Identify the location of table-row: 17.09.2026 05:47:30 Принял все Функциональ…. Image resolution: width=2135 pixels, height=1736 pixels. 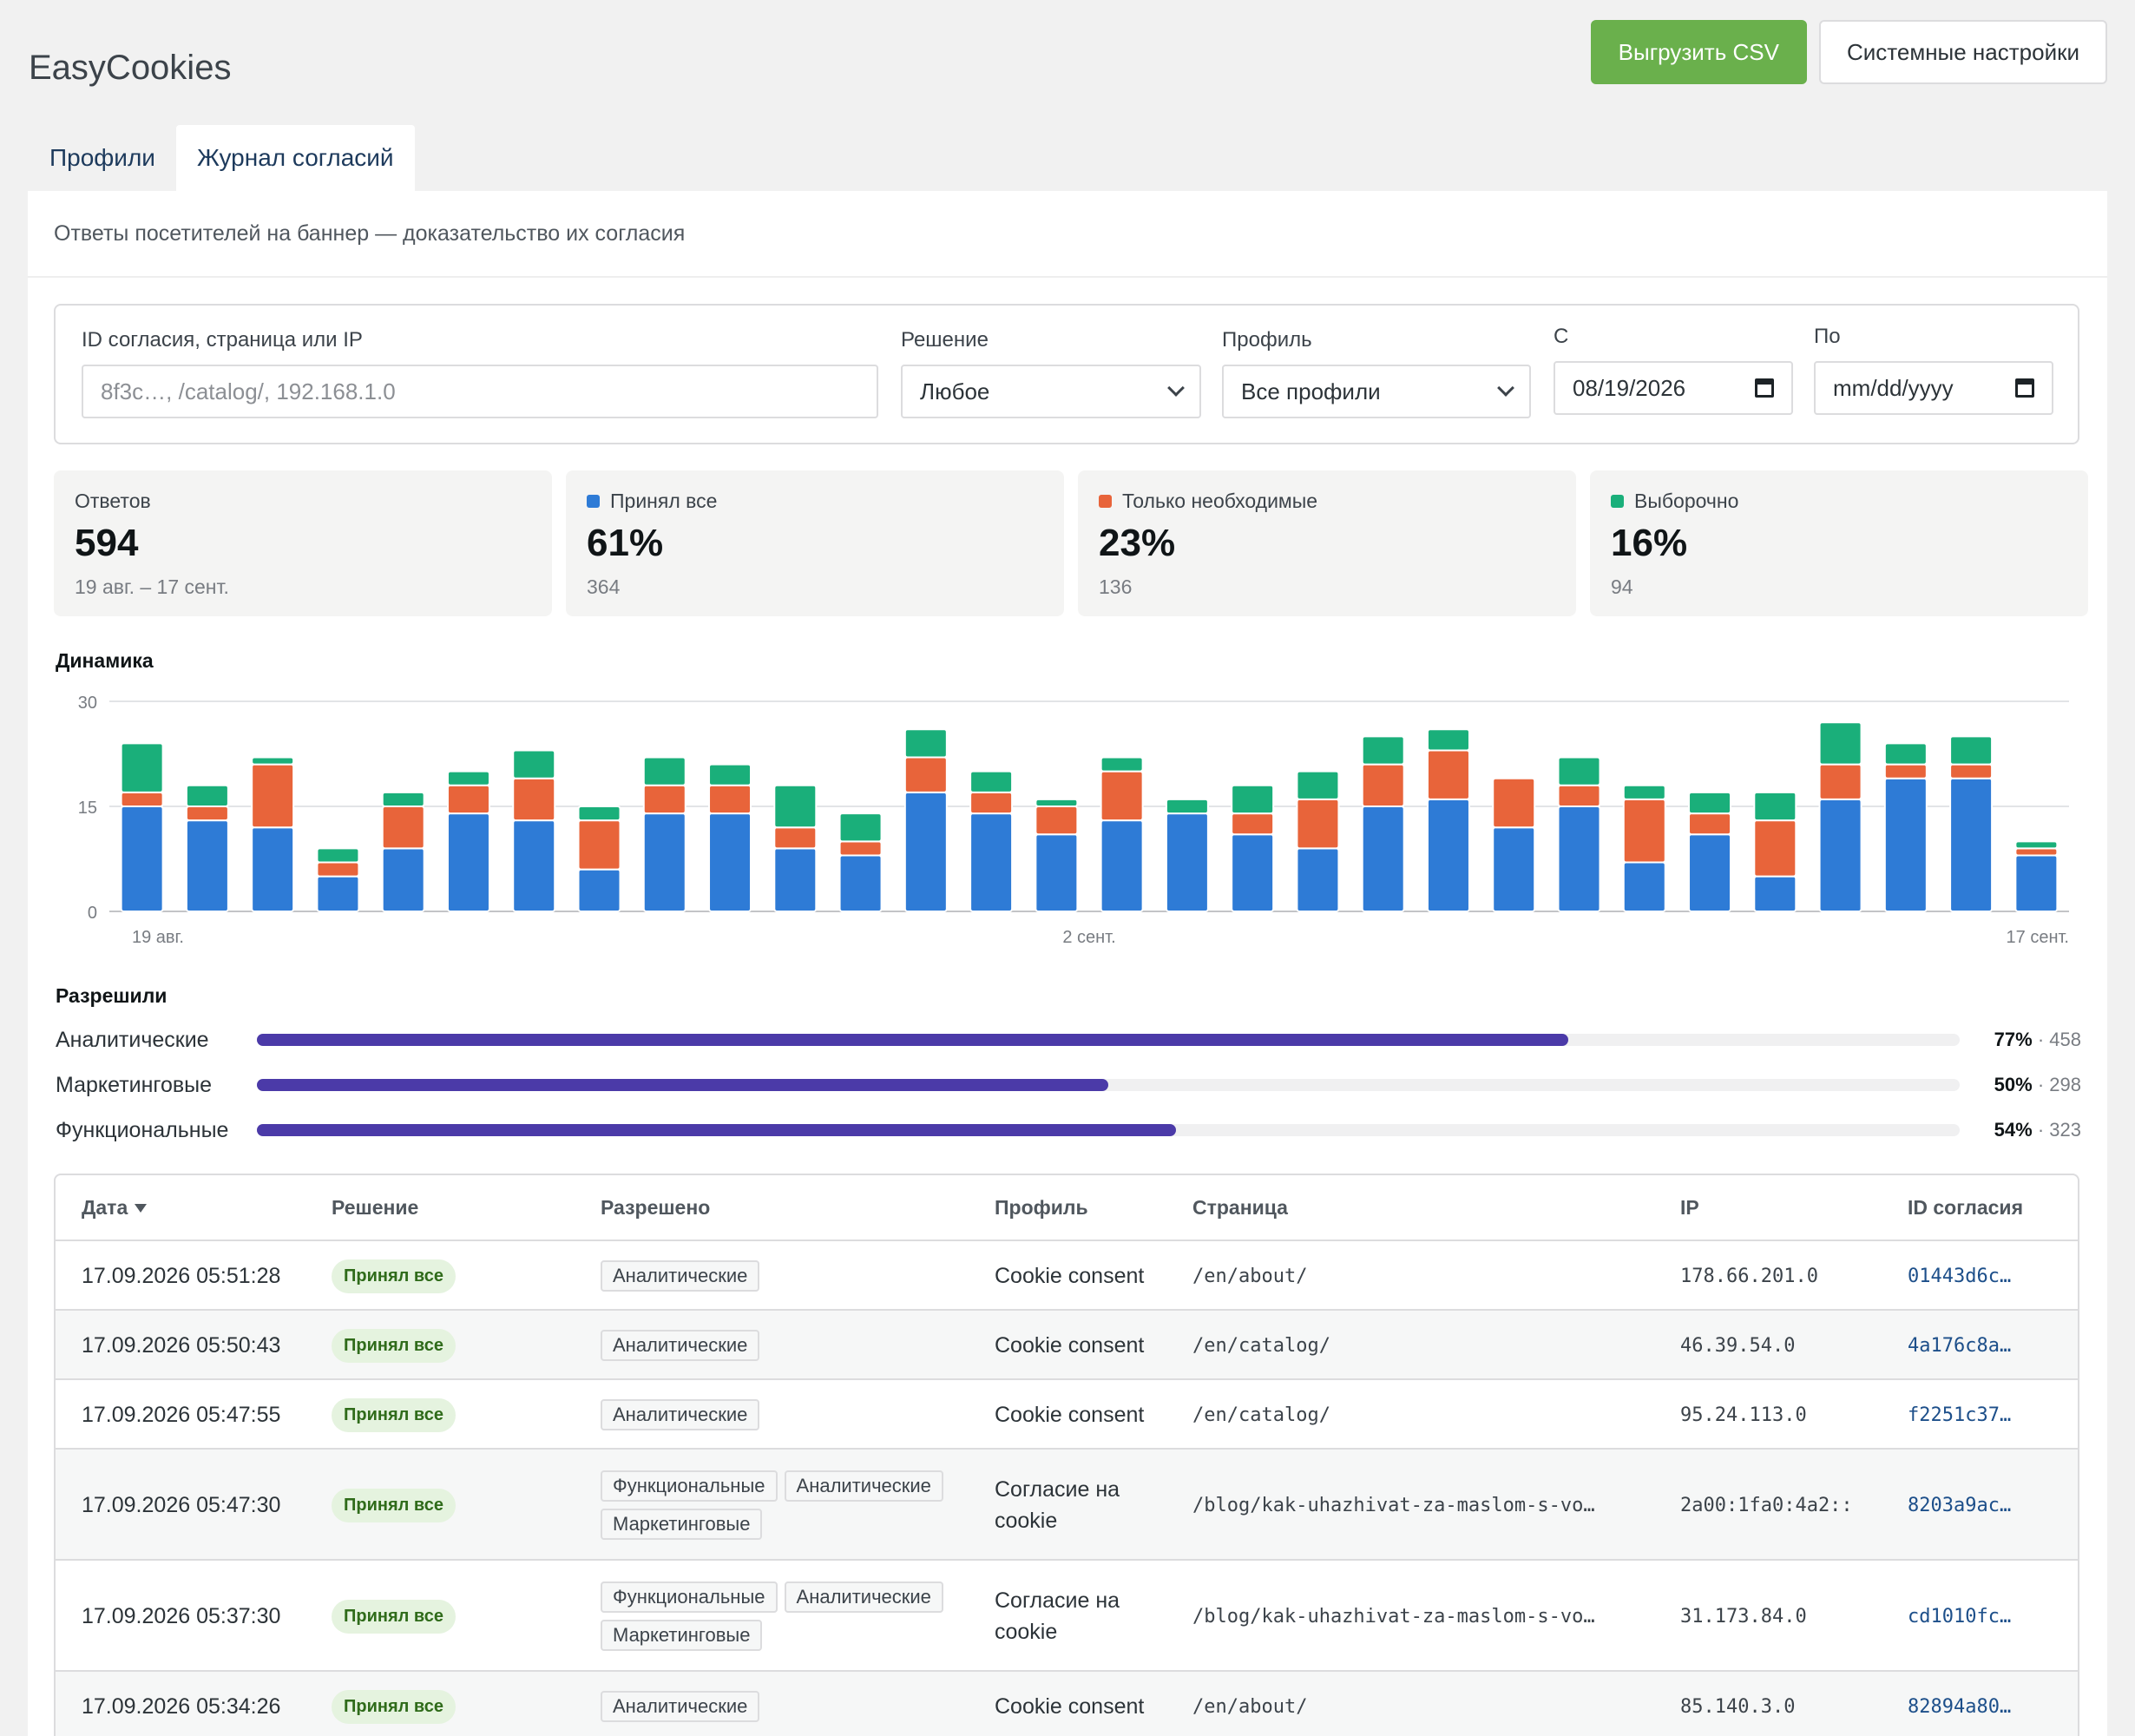
(1067, 1505).